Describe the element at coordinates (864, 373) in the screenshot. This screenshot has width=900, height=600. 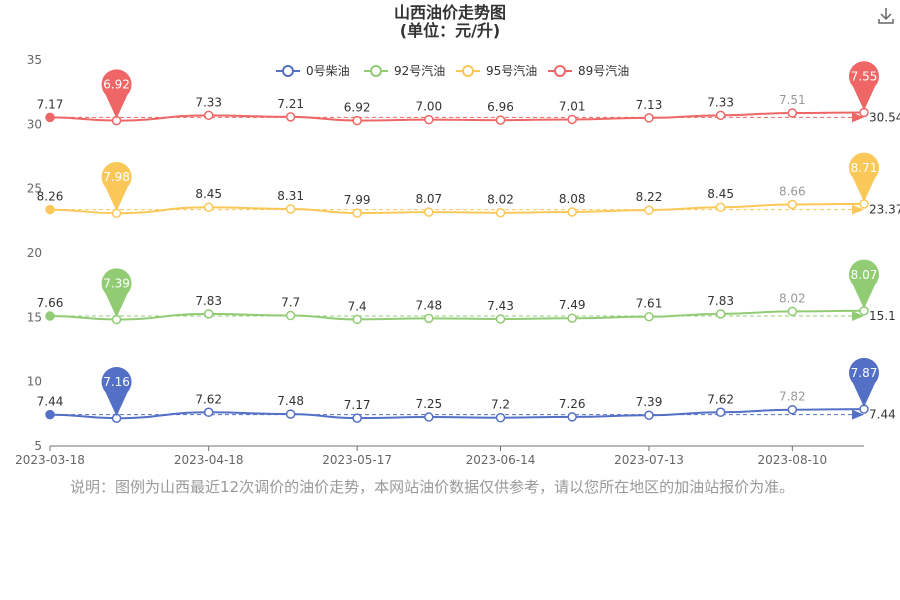
I see `max-pin-0-label: 7.87` at that location.